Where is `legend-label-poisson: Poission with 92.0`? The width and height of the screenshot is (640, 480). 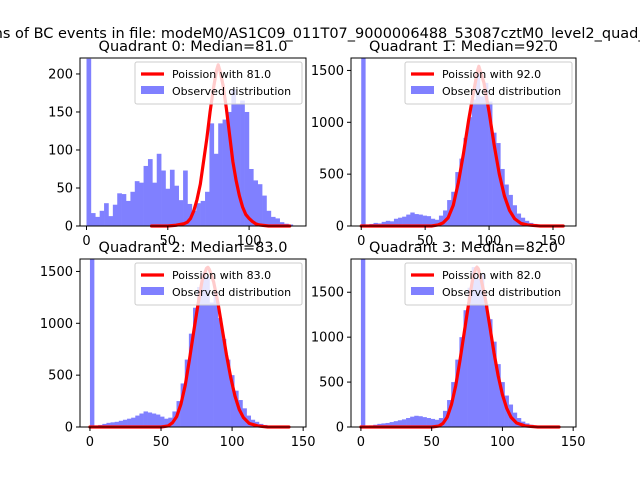 legend-label-poisson: Poission with 92.0 is located at coordinates (491, 74).